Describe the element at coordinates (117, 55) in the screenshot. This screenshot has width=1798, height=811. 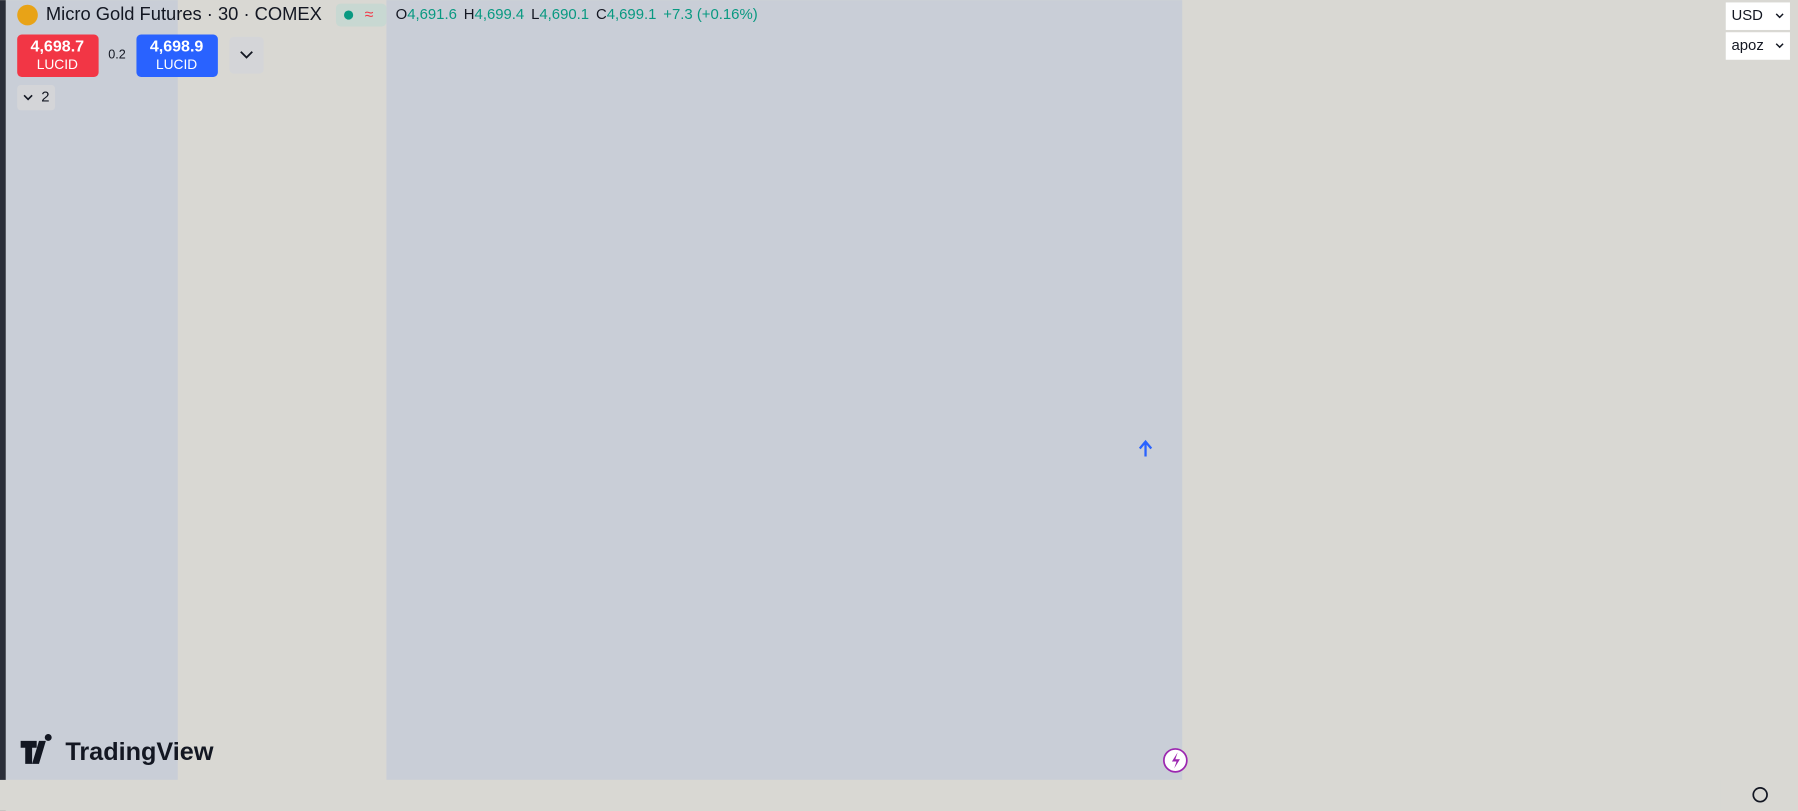
I see `spread: 0.2` at that location.